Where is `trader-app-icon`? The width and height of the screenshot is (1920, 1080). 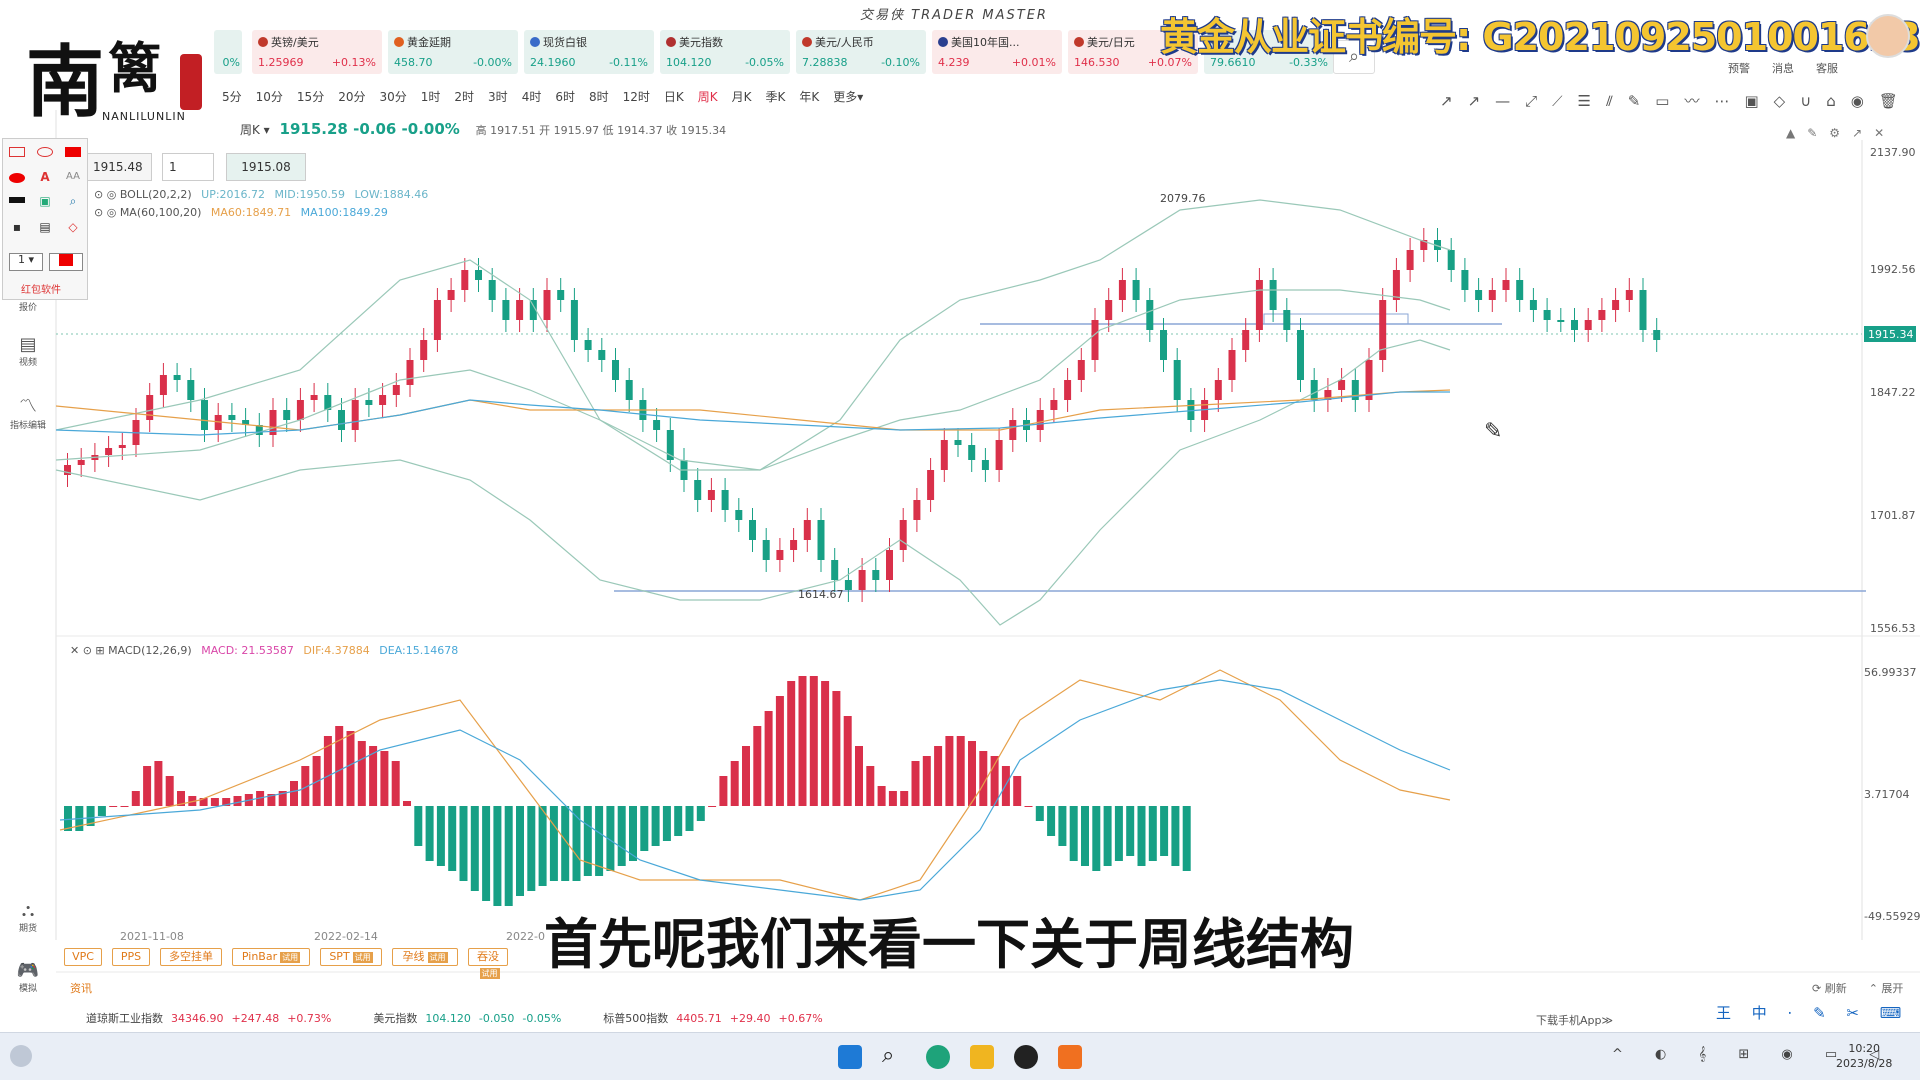
trader-app-icon is located at coordinates (1070, 1057).